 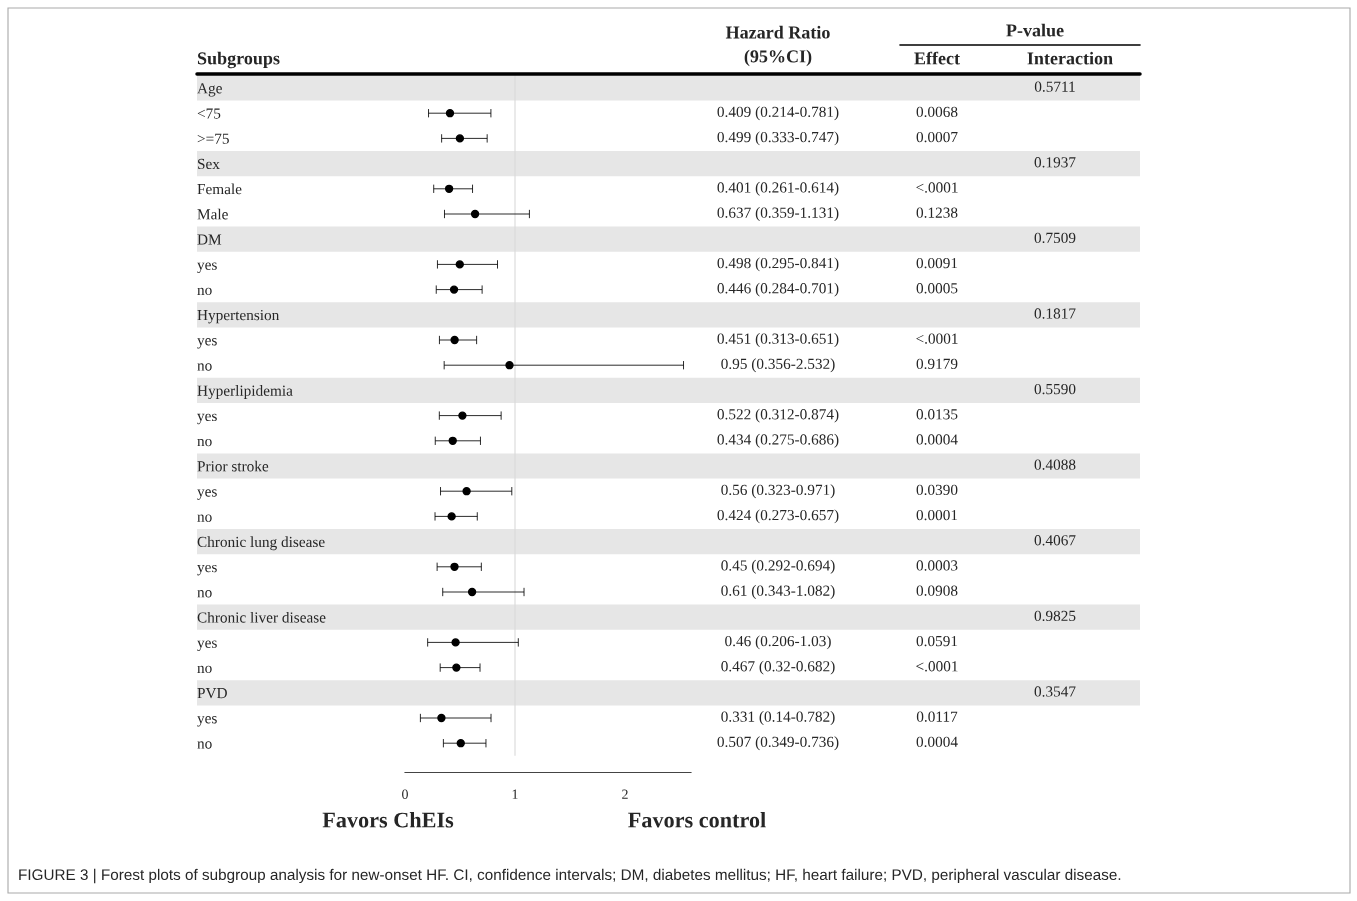 I want to click on y-tick-label: Male, so click(x=212, y=214).